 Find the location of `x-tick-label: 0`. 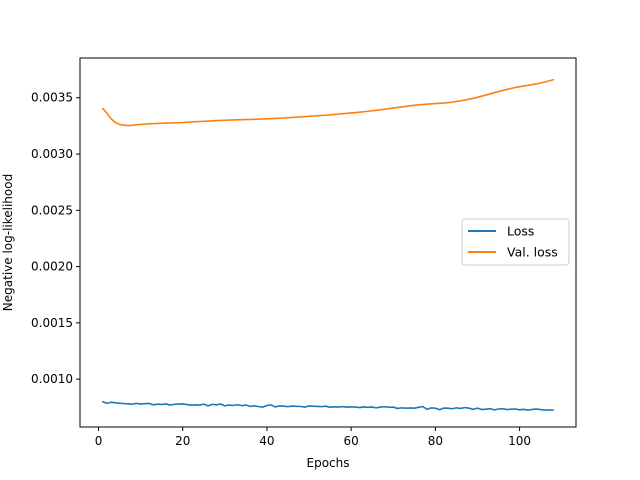

x-tick-label: 0 is located at coordinates (99, 441).